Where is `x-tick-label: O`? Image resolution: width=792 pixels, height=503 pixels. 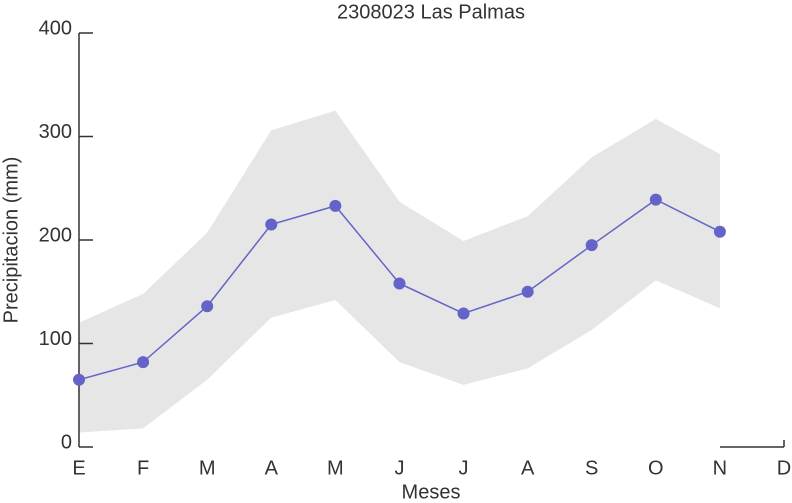 x-tick-label: O is located at coordinates (656, 468).